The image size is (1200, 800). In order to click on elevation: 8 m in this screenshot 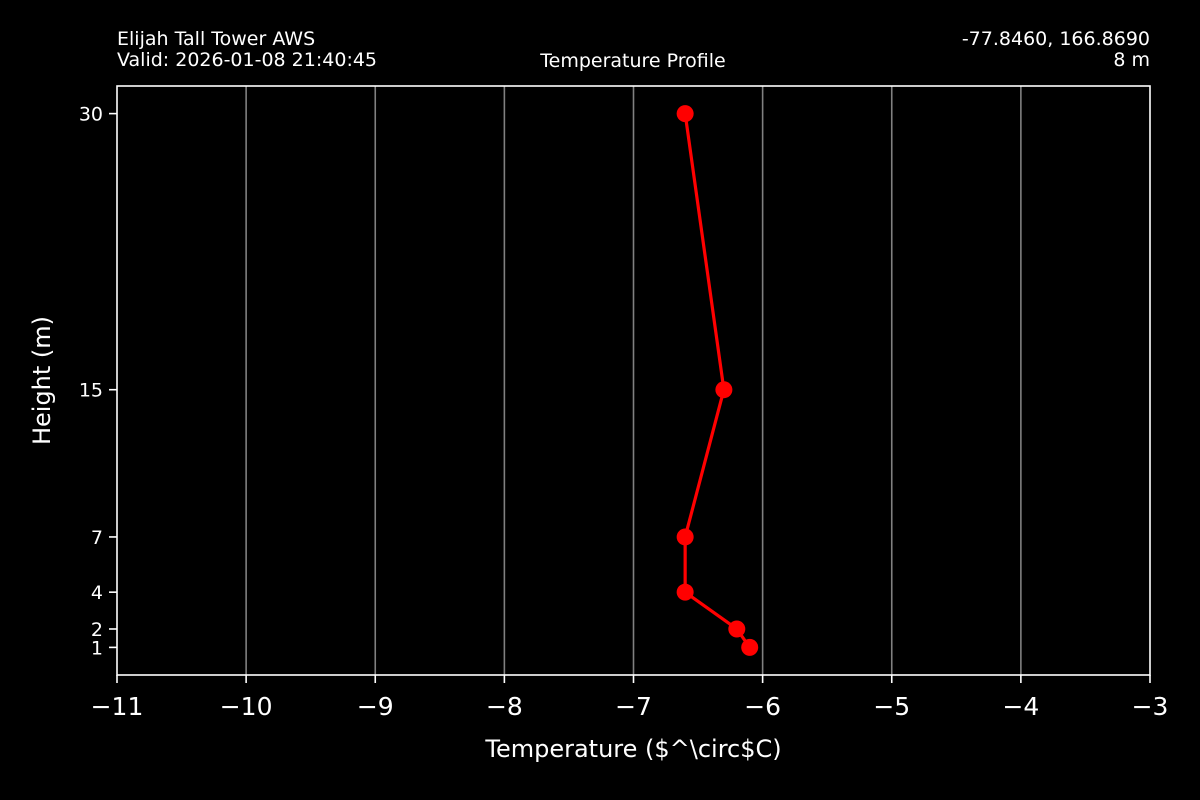, I will do `click(1131, 60)`.